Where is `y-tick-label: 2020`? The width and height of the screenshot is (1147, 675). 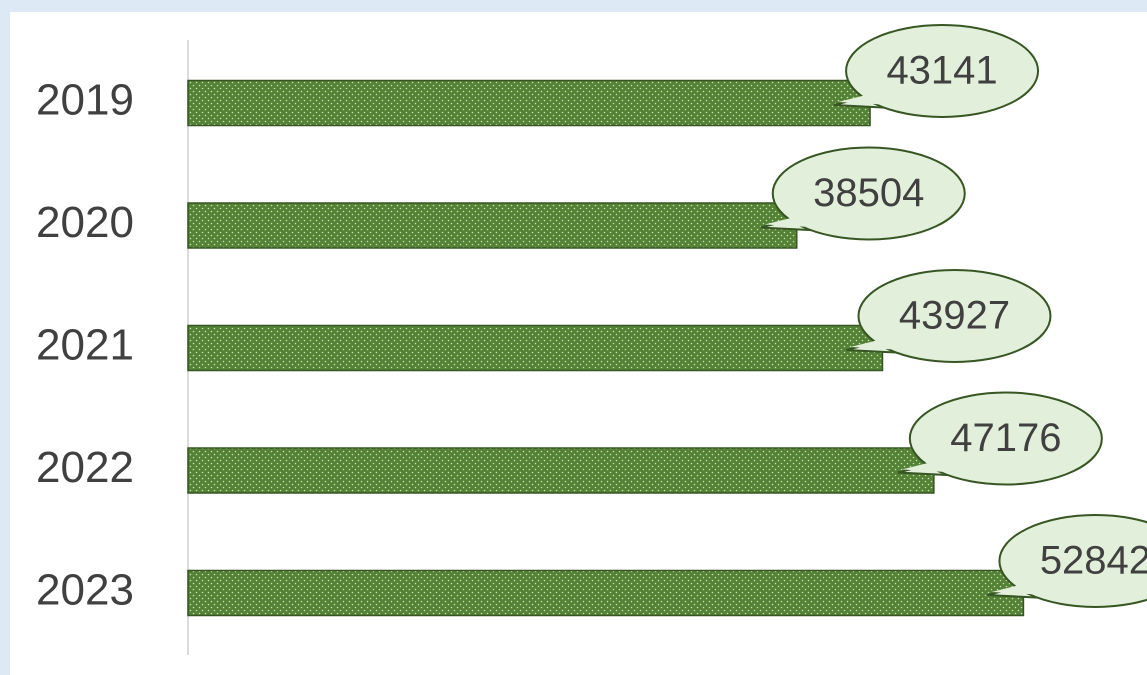
y-tick-label: 2020 is located at coordinates (85, 222).